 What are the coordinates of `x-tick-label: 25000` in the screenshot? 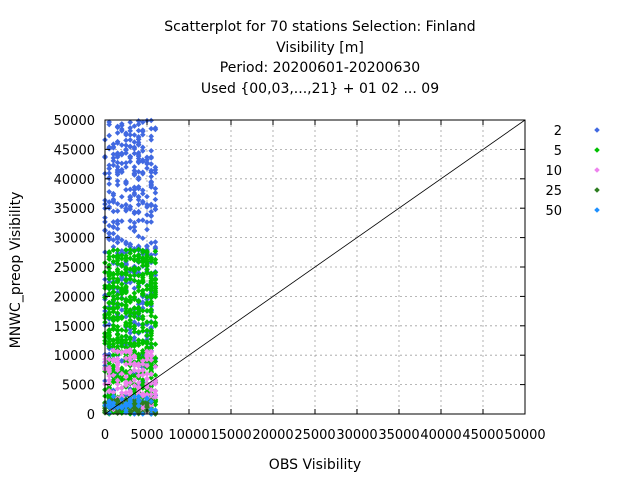 It's located at (314, 435).